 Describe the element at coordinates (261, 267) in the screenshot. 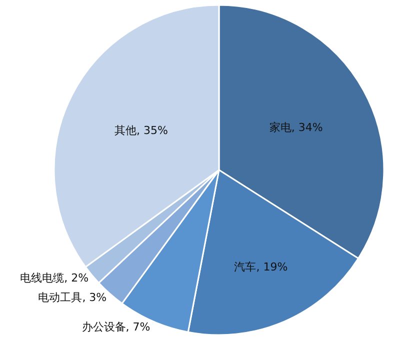

I see `slice-label: 汽车, 19%` at that location.